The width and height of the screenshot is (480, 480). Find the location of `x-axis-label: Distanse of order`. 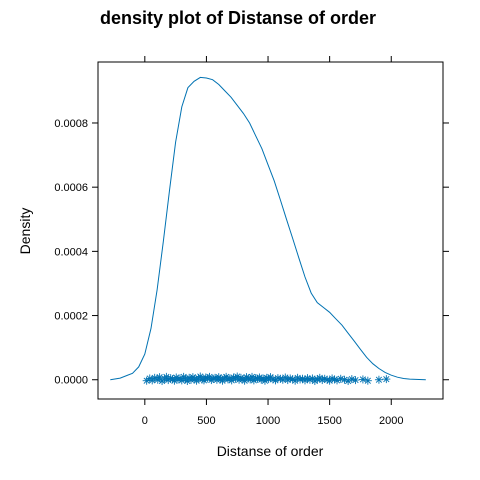

x-axis-label: Distanse of order is located at coordinates (270, 451).